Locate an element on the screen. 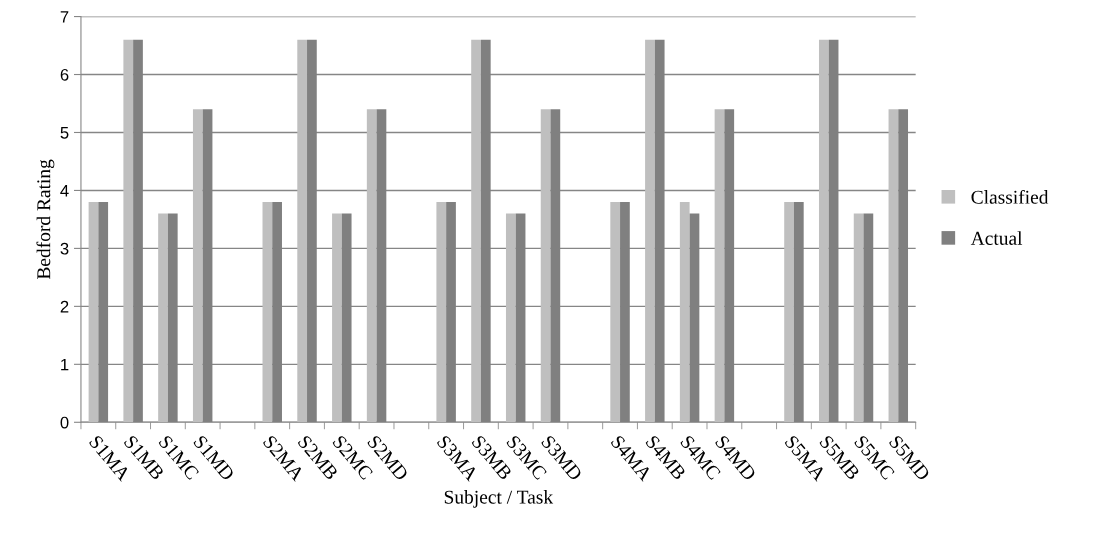  y-tick-label: 1 is located at coordinates (65, 364).